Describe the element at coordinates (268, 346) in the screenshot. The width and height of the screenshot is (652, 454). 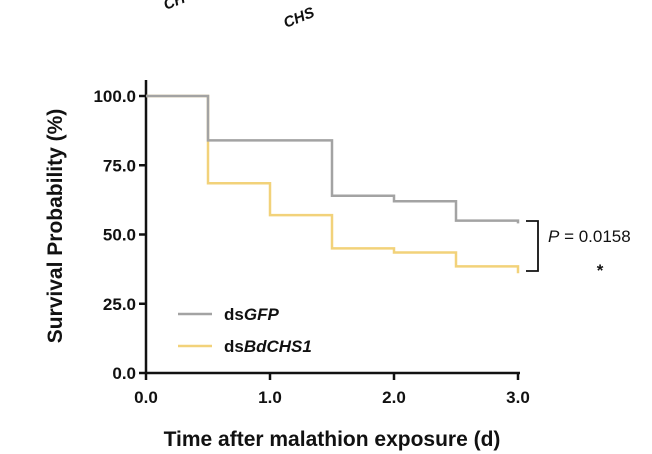
I see `legend-label-bdchs1: dsBdCHS1` at that location.